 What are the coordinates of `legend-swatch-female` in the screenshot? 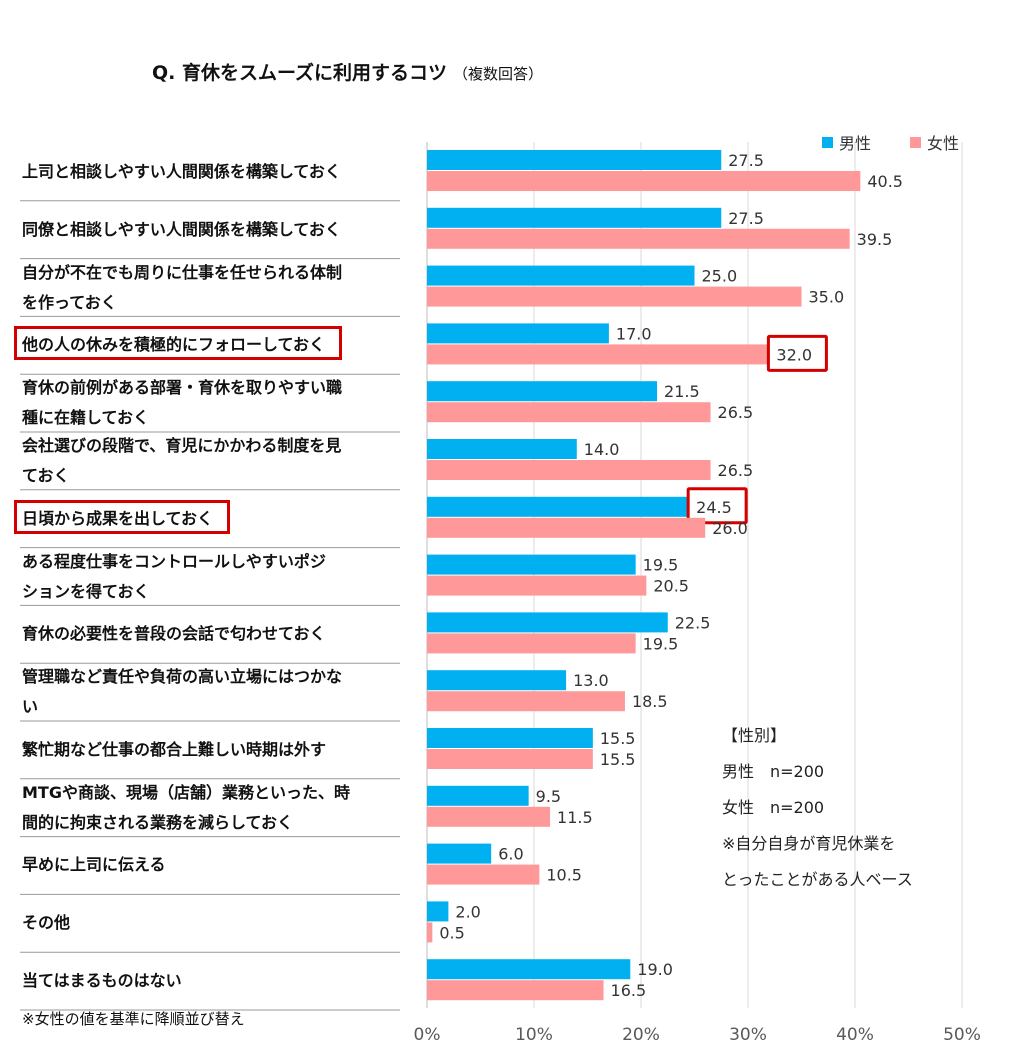 It's located at (915, 142).